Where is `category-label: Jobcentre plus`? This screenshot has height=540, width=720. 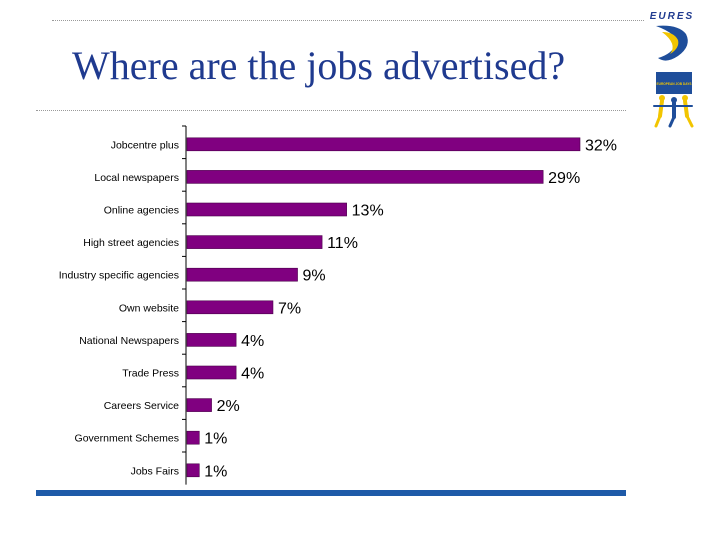
category-label: Jobcentre plus is located at coordinates (145, 145).